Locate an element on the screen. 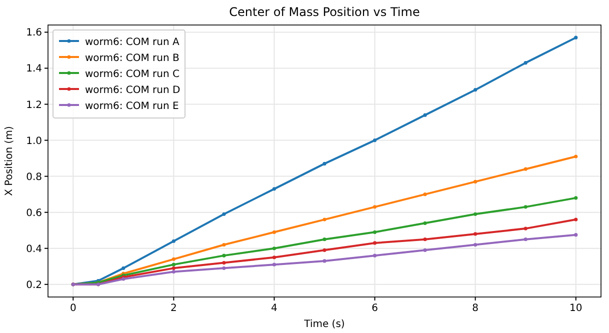 The image size is (609, 333). x-tick-label: 4 is located at coordinates (274, 308).